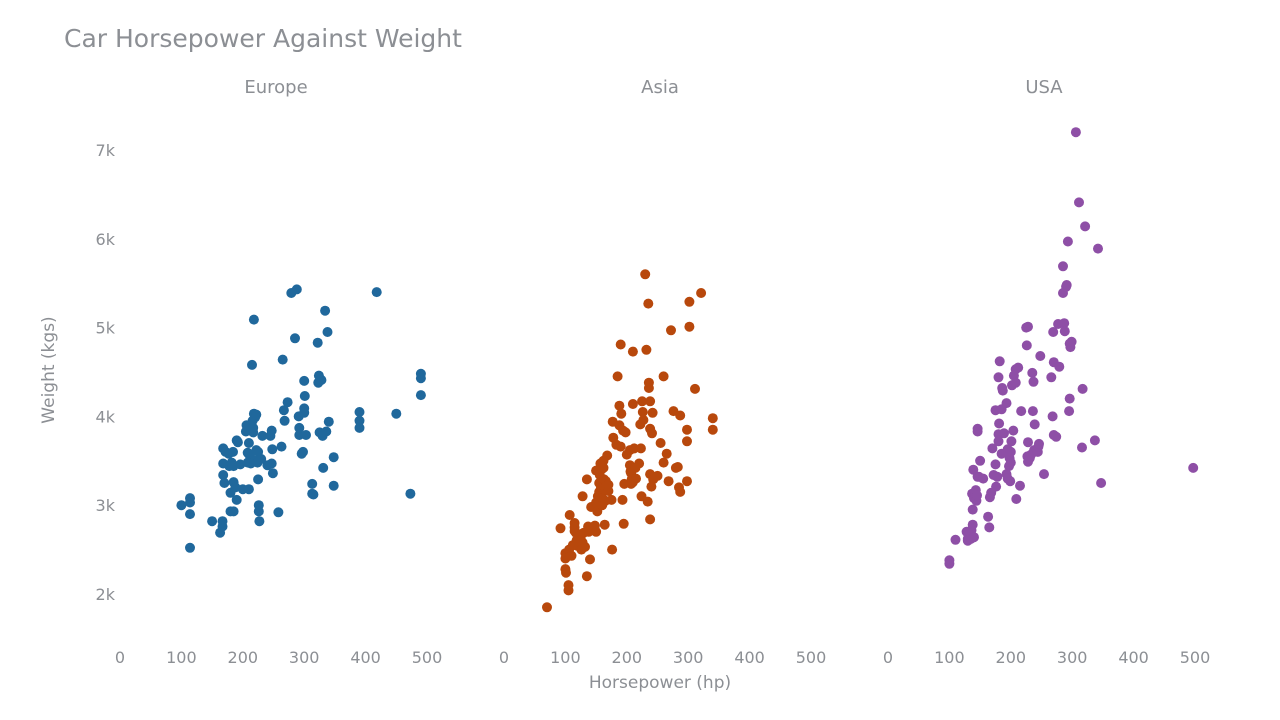  I want to click on y-tick-label: 6k, so click(106, 239).